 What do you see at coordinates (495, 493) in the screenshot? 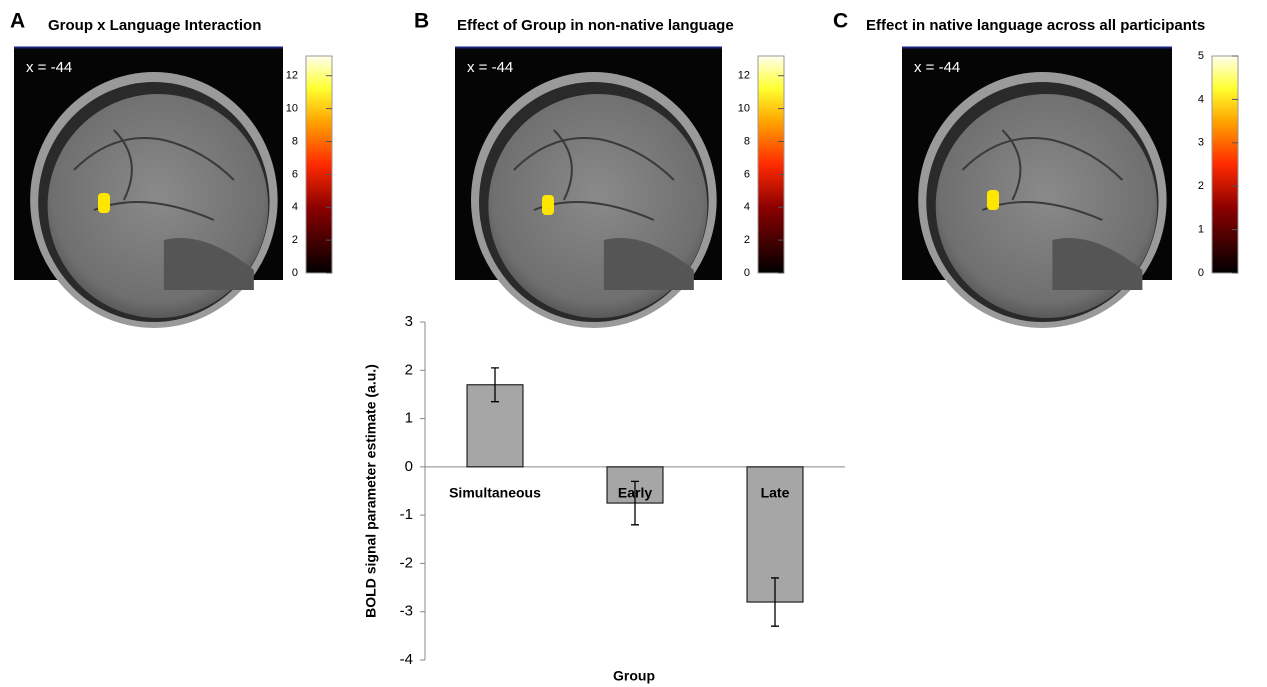
I see `x-tick-label: Simultaneous` at bounding box center [495, 493].